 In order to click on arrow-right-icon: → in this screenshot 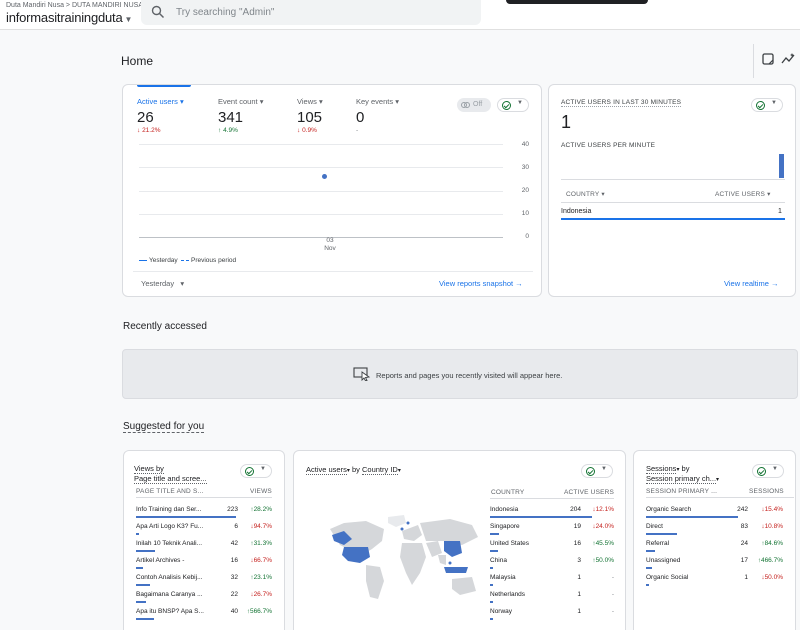, I will do `click(519, 283)`.